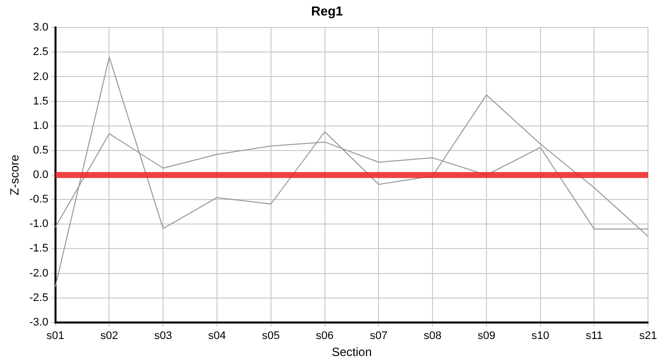 Image resolution: width=660 pixels, height=360 pixels. What do you see at coordinates (540, 336) in the screenshot?
I see `x-tick-label: s10` at bounding box center [540, 336].